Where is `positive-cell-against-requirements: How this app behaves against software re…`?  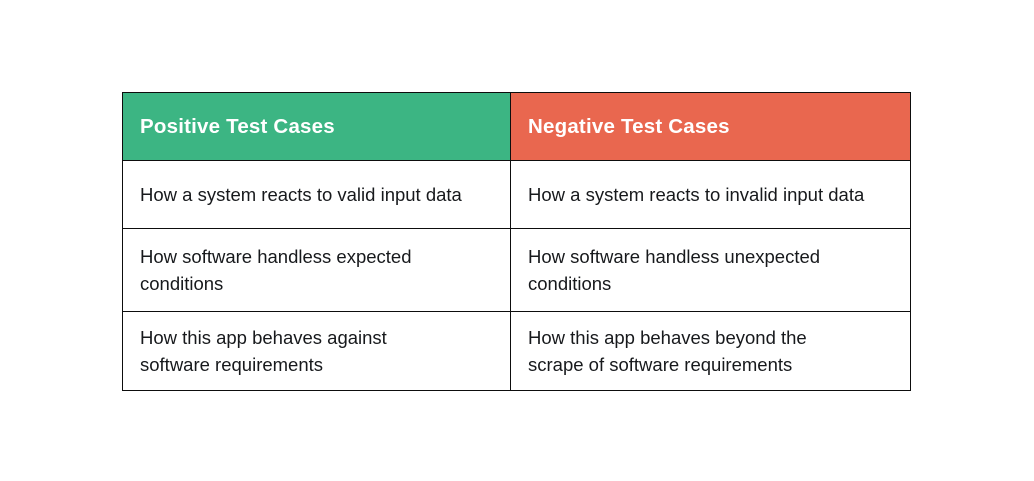 positive-cell-against-requirements: How this app behaves against software re… is located at coordinates (316, 351).